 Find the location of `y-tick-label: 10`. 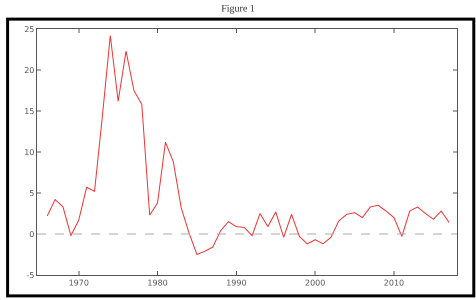

y-tick-label: 10 is located at coordinates (29, 152).